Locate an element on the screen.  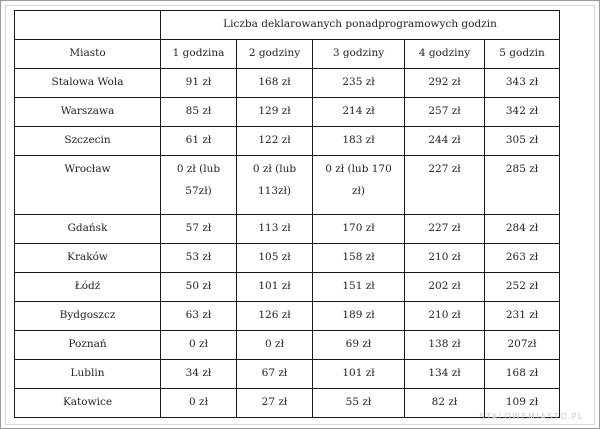
cell-price-4-hours: 257 zł is located at coordinates (444, 112).